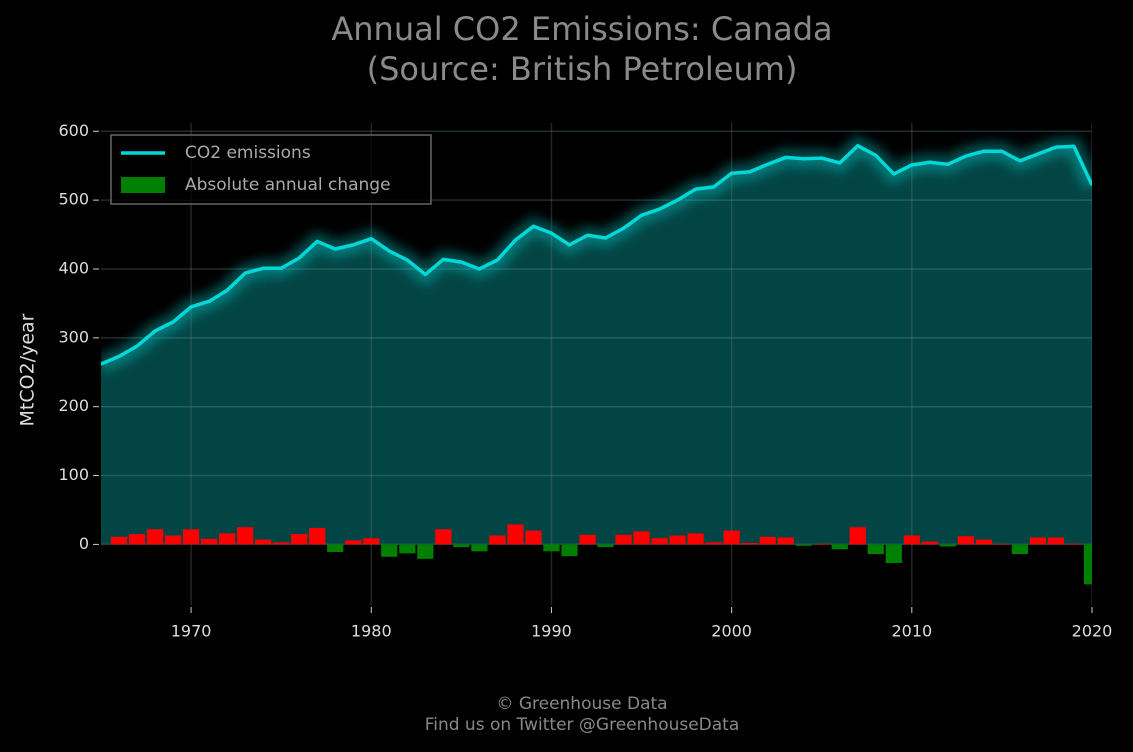 The width and height of the screenshot is (1133, 752). What do you see at coordinates (73, 336) in the screenshot?
I see `y-tick-label: 300` at bounding box center [73, 336].